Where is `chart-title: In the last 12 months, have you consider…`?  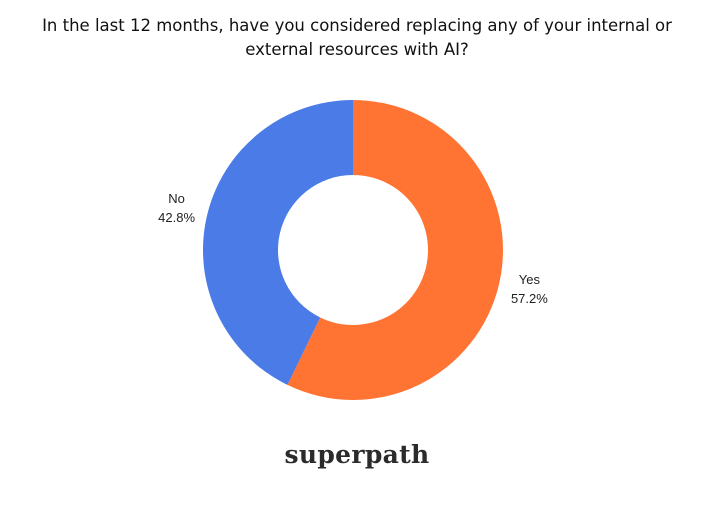 chart-title: In the last 12 months, have you consider… is located at coordinates (357, 37).